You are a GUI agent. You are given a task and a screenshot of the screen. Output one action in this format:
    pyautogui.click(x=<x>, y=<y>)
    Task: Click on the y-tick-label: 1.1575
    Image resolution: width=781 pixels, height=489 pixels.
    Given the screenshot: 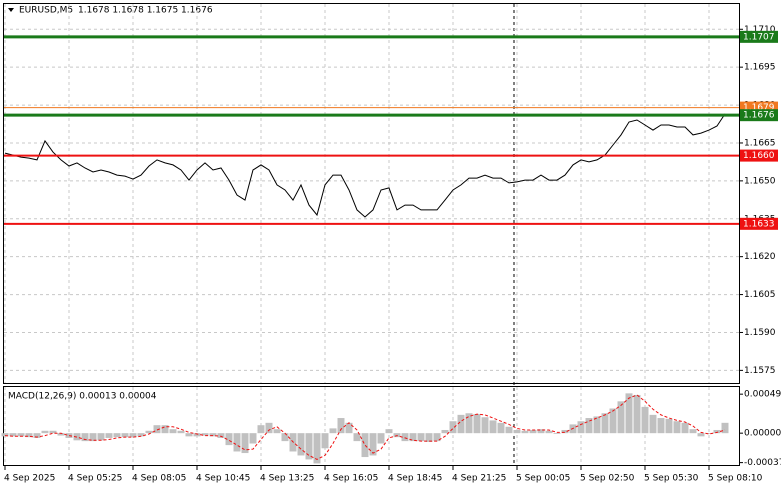 What is the action you would take?
    pyautogui.click(x=760, y=371)
    